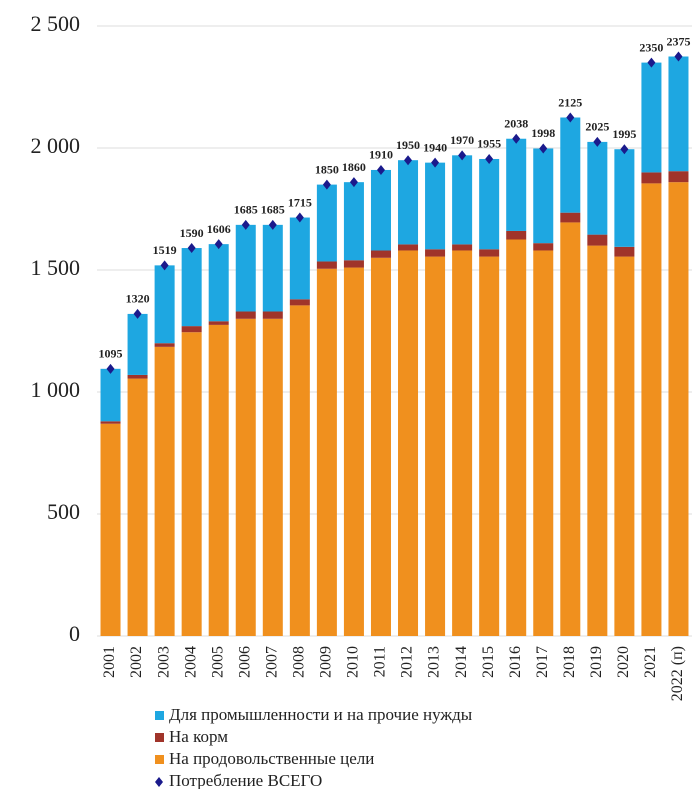 The image size is (697, 794). What do you see at coordinates (569, 662) in the screenshot?
I see `x-tick-label: 2018` at bounding box center [569, 662].